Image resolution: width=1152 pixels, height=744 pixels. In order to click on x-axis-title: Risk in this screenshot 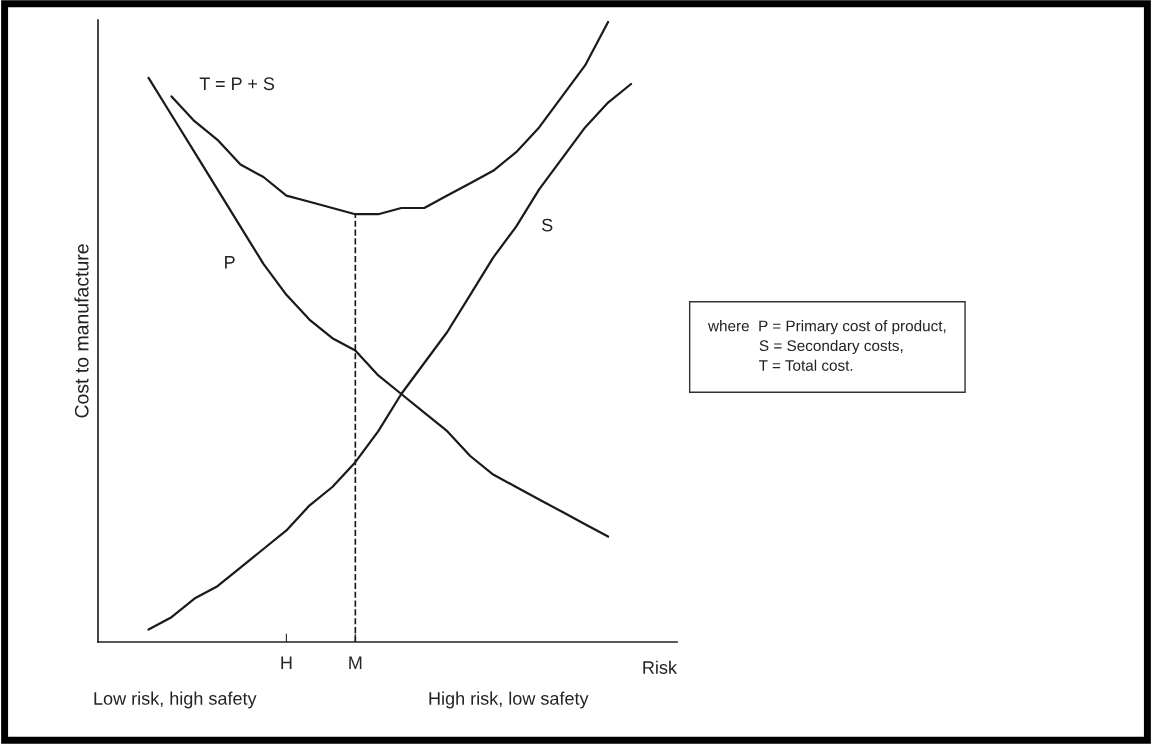, I will do `click(660, 667)`.